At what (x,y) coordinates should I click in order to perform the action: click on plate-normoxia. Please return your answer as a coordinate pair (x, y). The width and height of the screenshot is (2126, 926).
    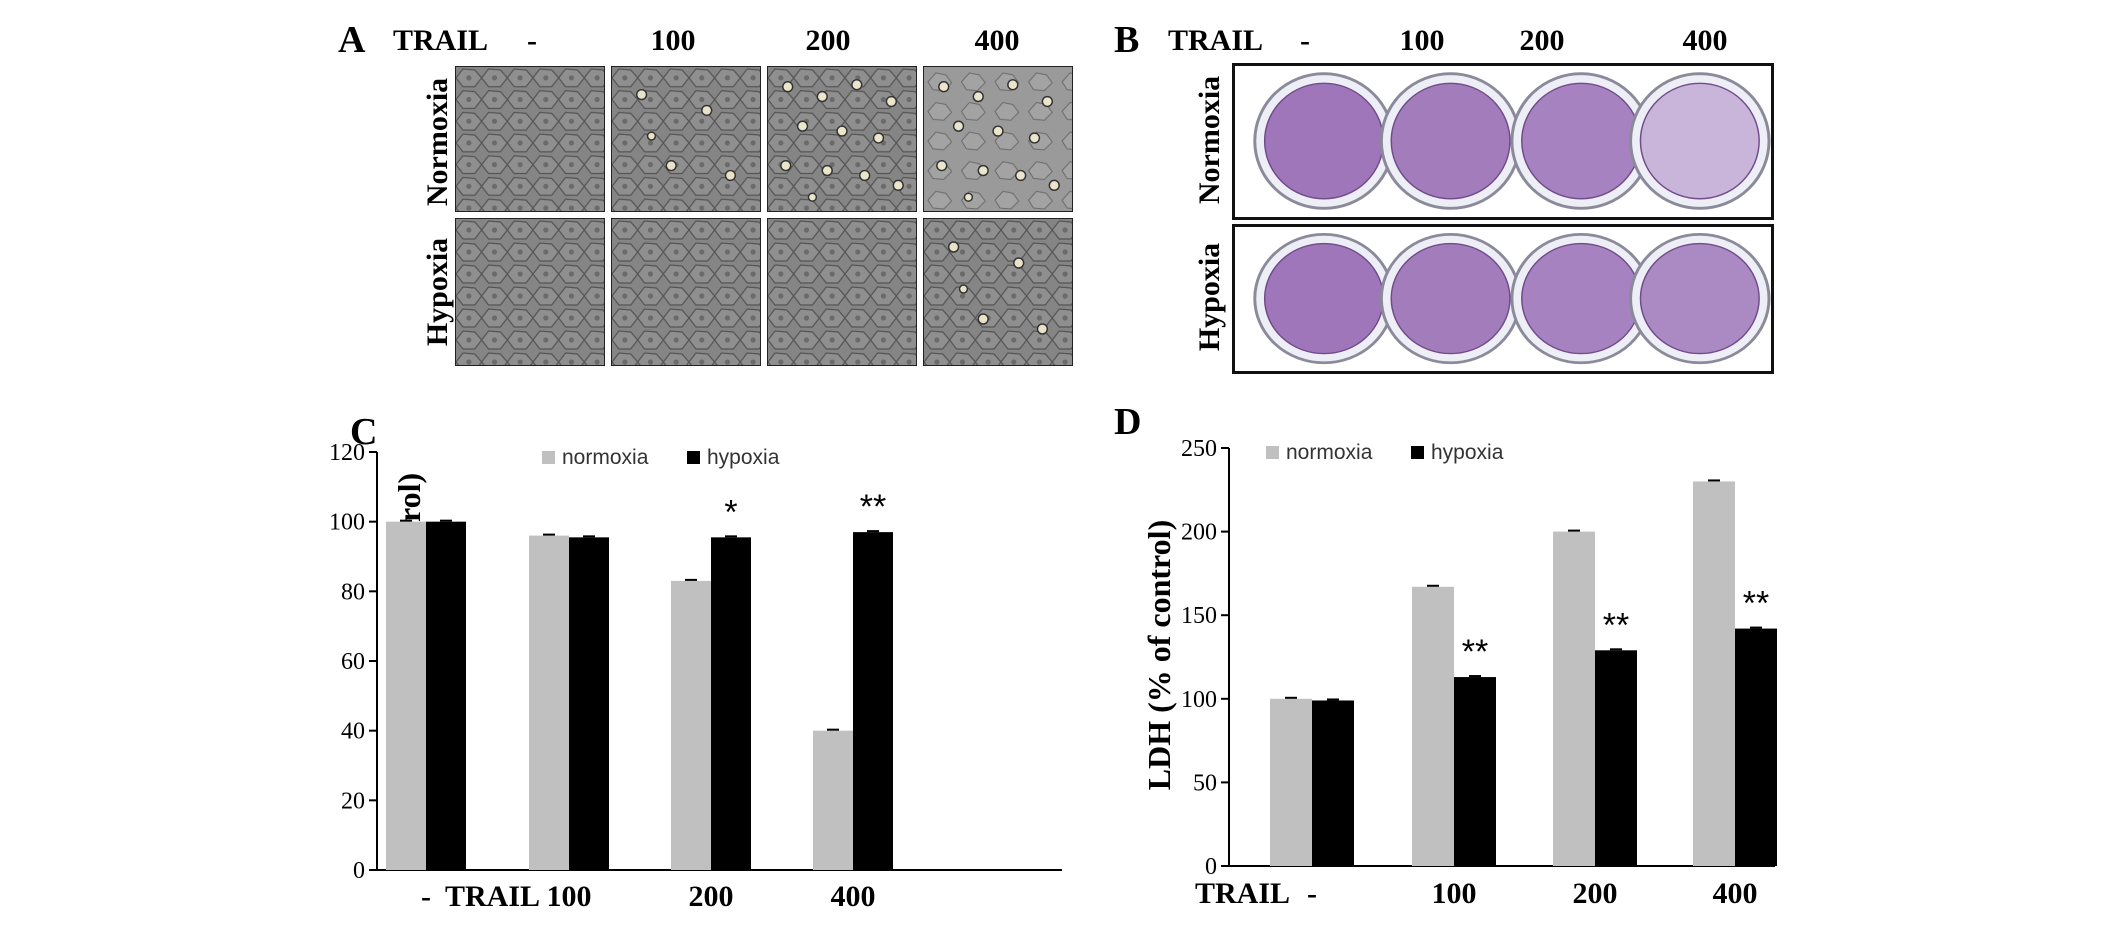
    Looking at the image, I should click on (1503, 141).